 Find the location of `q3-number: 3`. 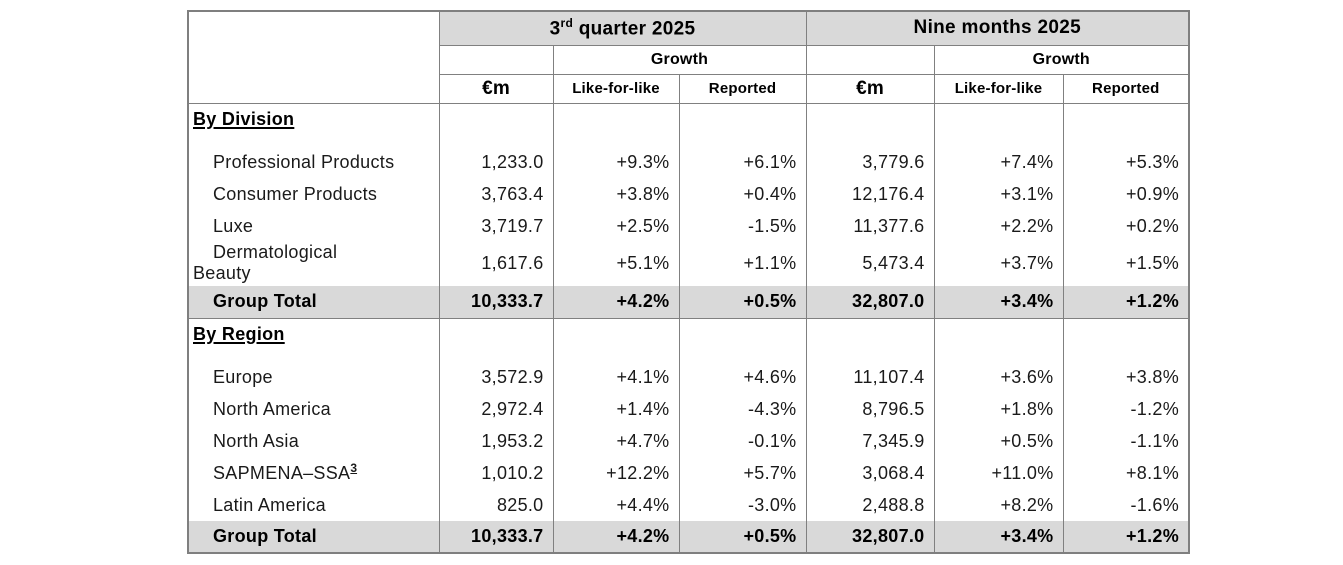

q3-number: 3 is located at coordinates (555, 29).